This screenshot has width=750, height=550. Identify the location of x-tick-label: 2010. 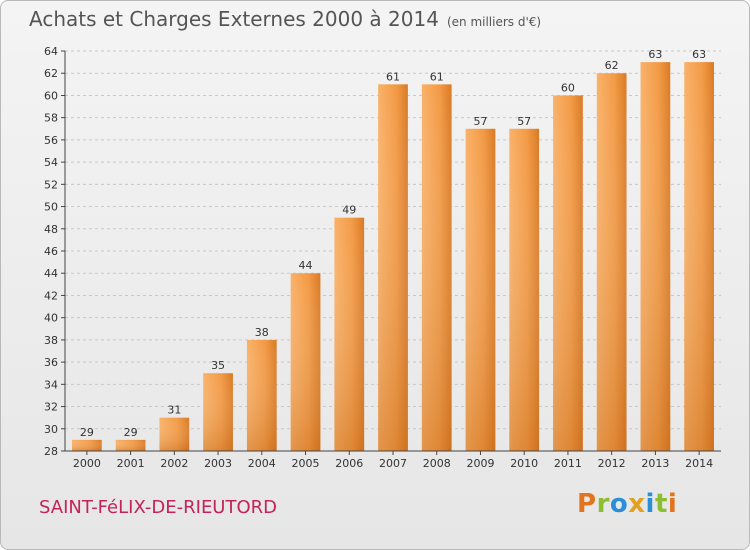
(524, 463).